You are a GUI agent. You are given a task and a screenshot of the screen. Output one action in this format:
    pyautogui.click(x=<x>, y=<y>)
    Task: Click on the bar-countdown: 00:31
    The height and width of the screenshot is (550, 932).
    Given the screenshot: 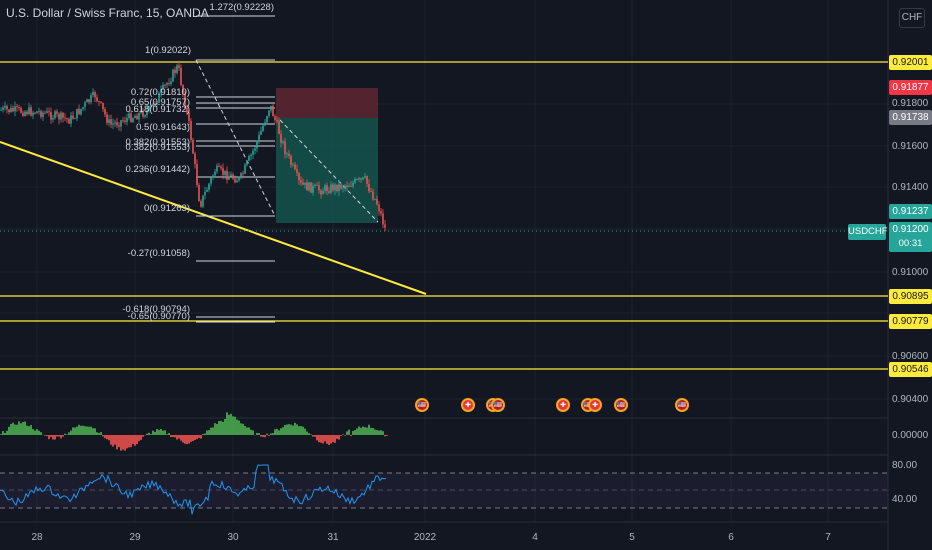 What is the action you would take?
    pyautogui.click(x=910, y=243)
    